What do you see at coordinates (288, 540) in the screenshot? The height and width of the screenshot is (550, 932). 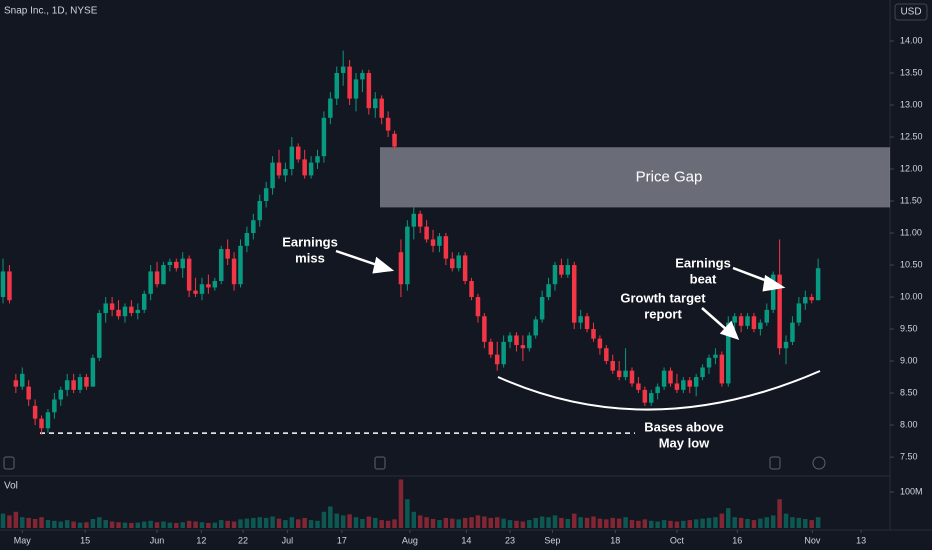 I see `x-tick-label: Jul` at bounding box center [288, 540].